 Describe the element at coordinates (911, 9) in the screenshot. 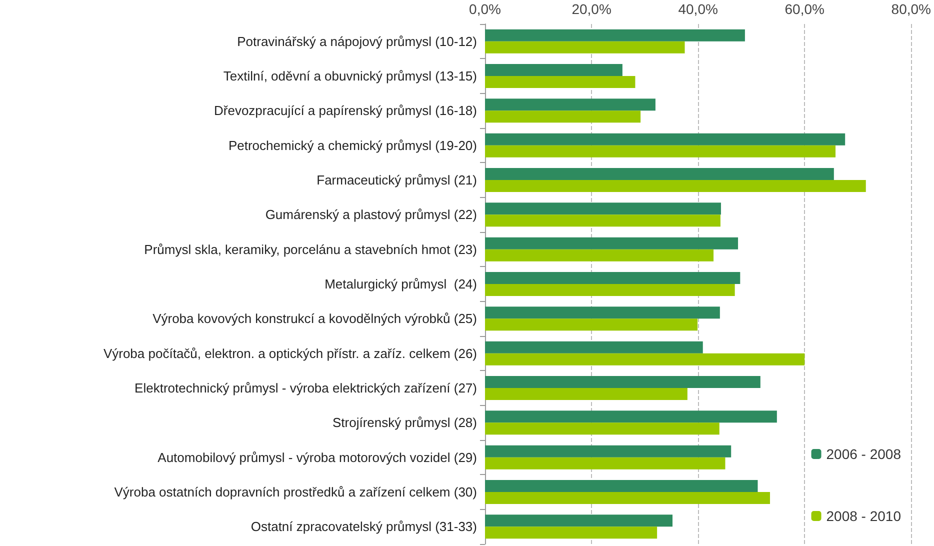

I see `x-tick-label: 80,0%` at that location.